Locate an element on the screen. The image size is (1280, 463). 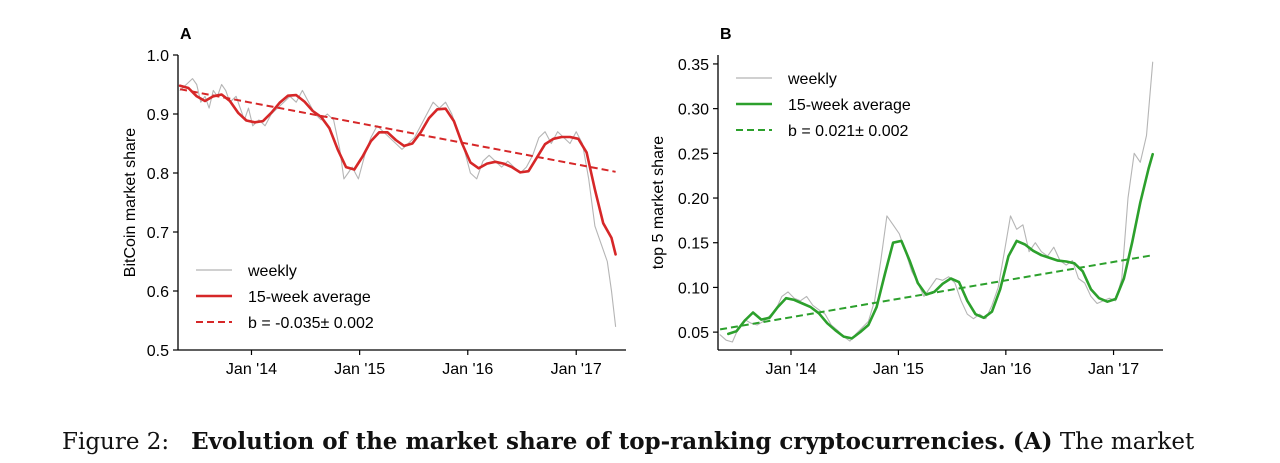
legend: weekly 15-week average b = 0.021± 0.002 is located at coordinates (823, 105).